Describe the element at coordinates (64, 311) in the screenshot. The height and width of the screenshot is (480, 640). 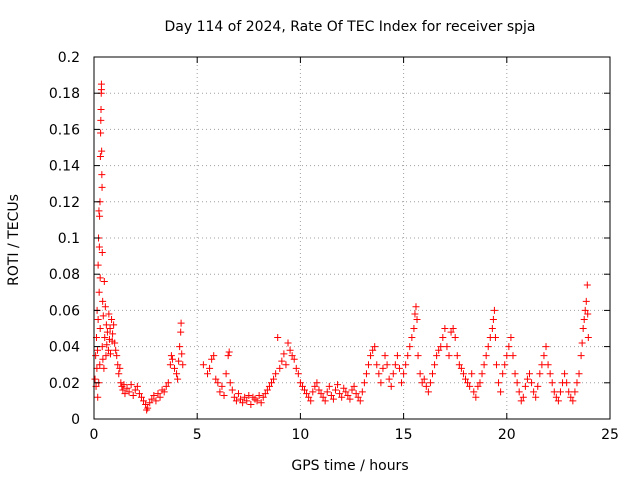
I see `y-tick-label: 0.06` at that location.